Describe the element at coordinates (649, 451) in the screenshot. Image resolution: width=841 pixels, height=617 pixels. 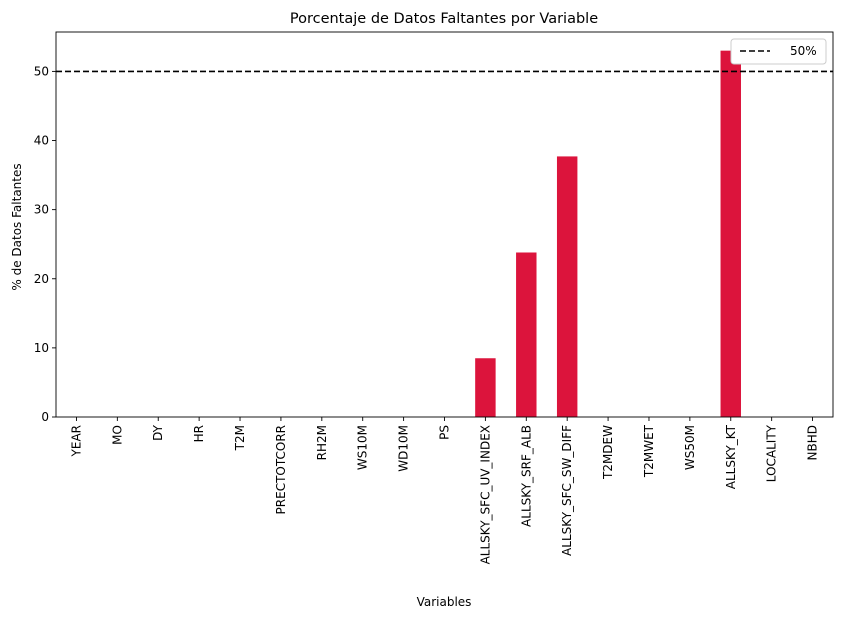
I see `x-tick-label: T2MWET` at that location.